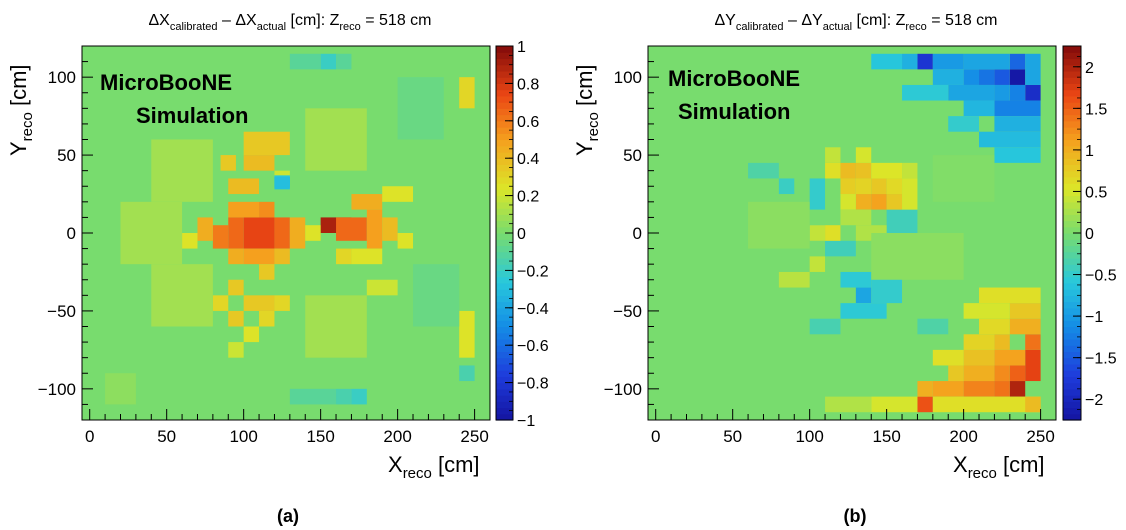 Image resolution: width=1126 pixels, height=530 pixels. Describe the element at coordinates (243, 436) in the screenshot. I see `x-tick-label: 100` at that location.